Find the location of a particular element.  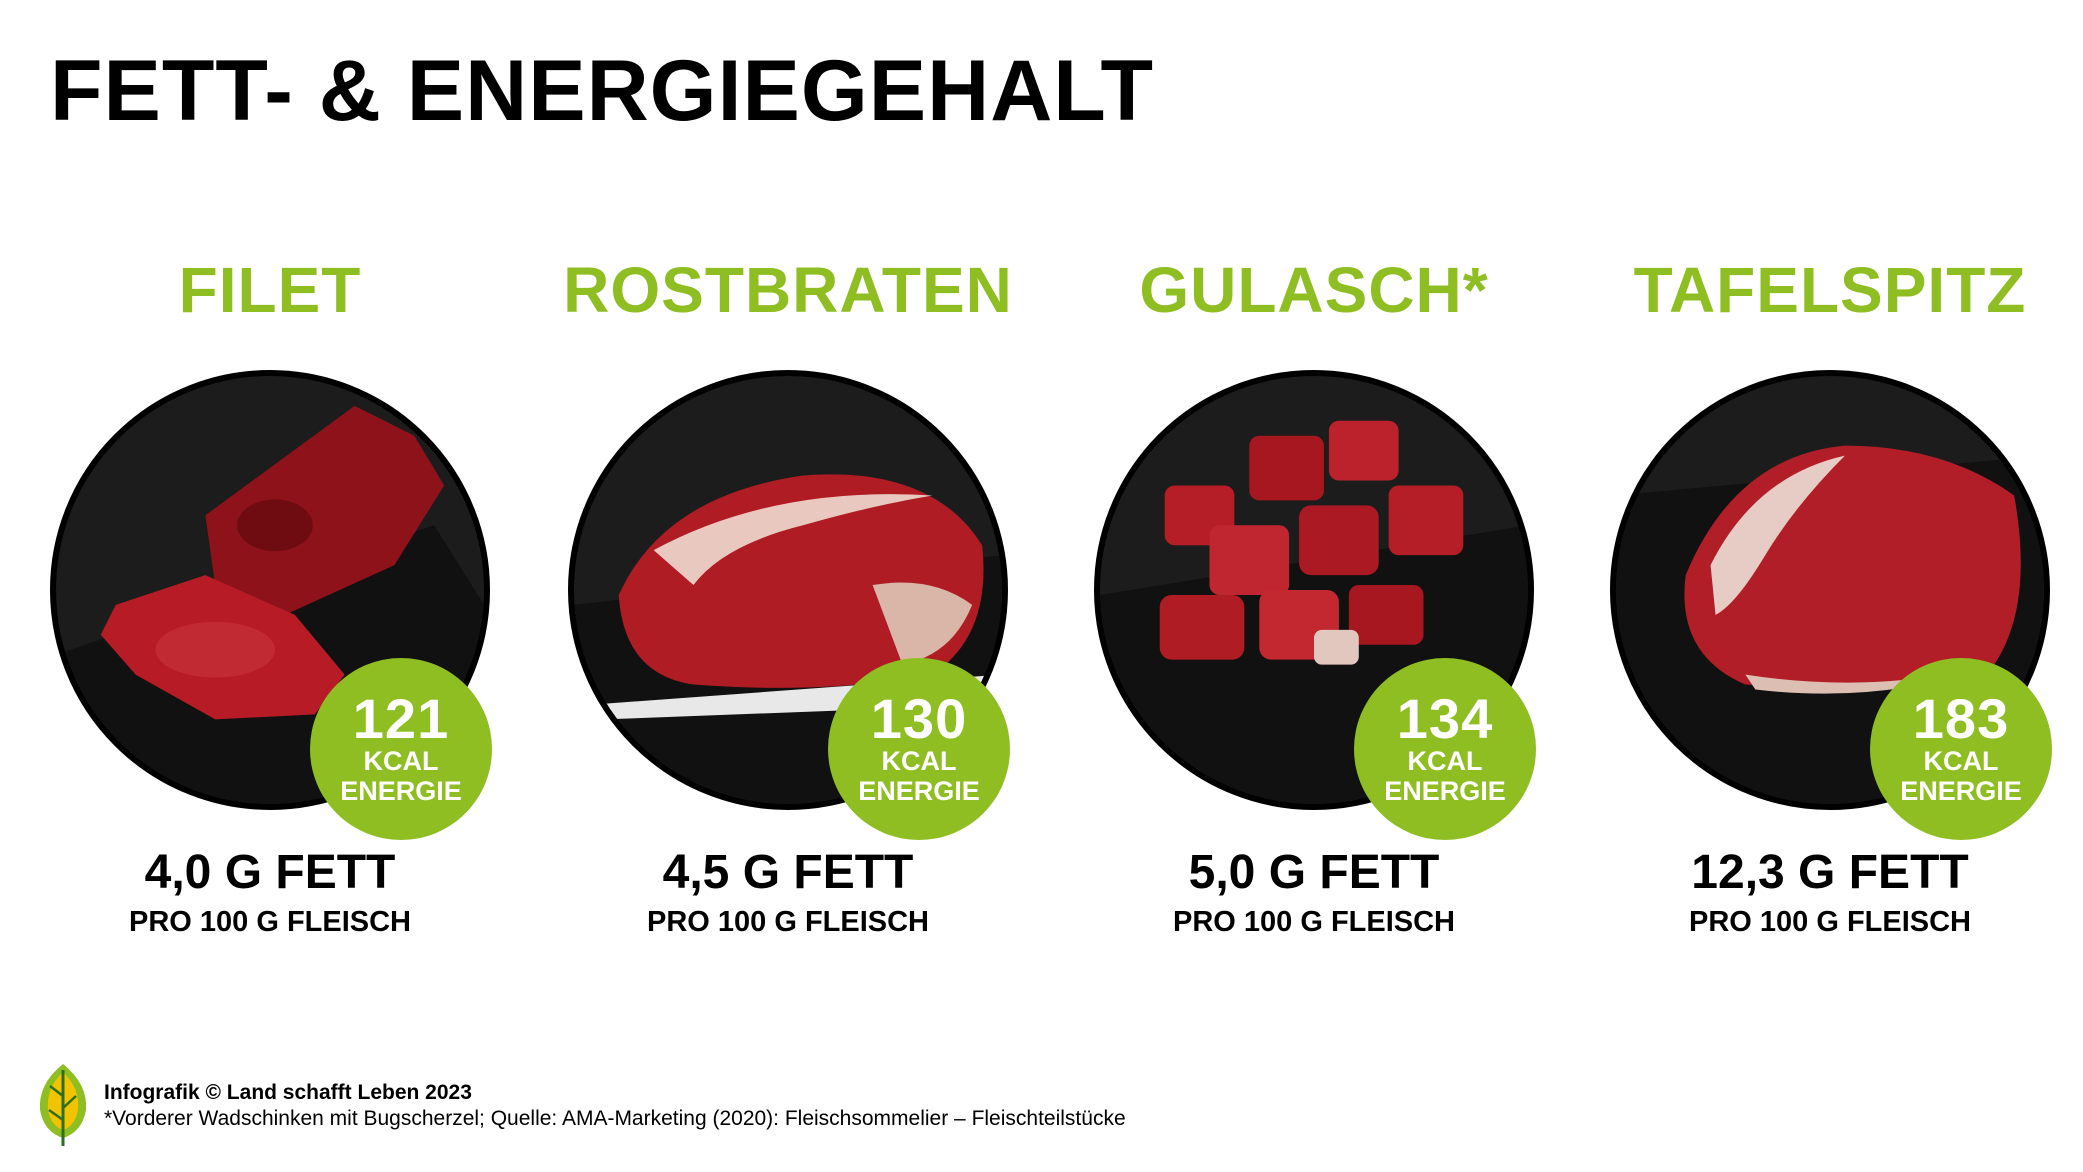

kcal-badge: 130 KCAL ENERGIE is located at coordinates (919, 749).